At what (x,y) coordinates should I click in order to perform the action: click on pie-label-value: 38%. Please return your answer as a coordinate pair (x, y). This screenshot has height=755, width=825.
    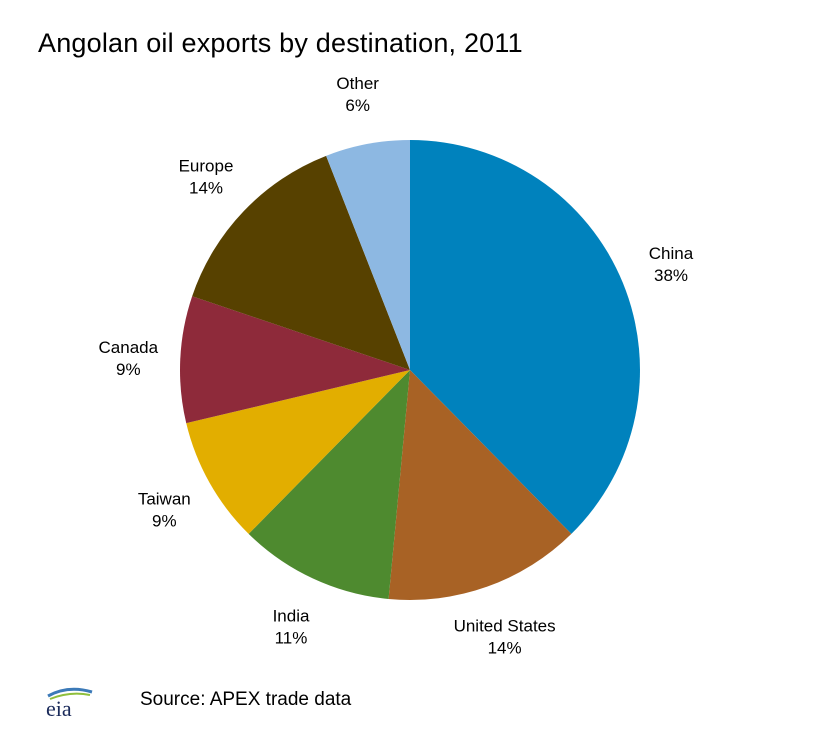
    Looking at the image, I should click on (671, 275).